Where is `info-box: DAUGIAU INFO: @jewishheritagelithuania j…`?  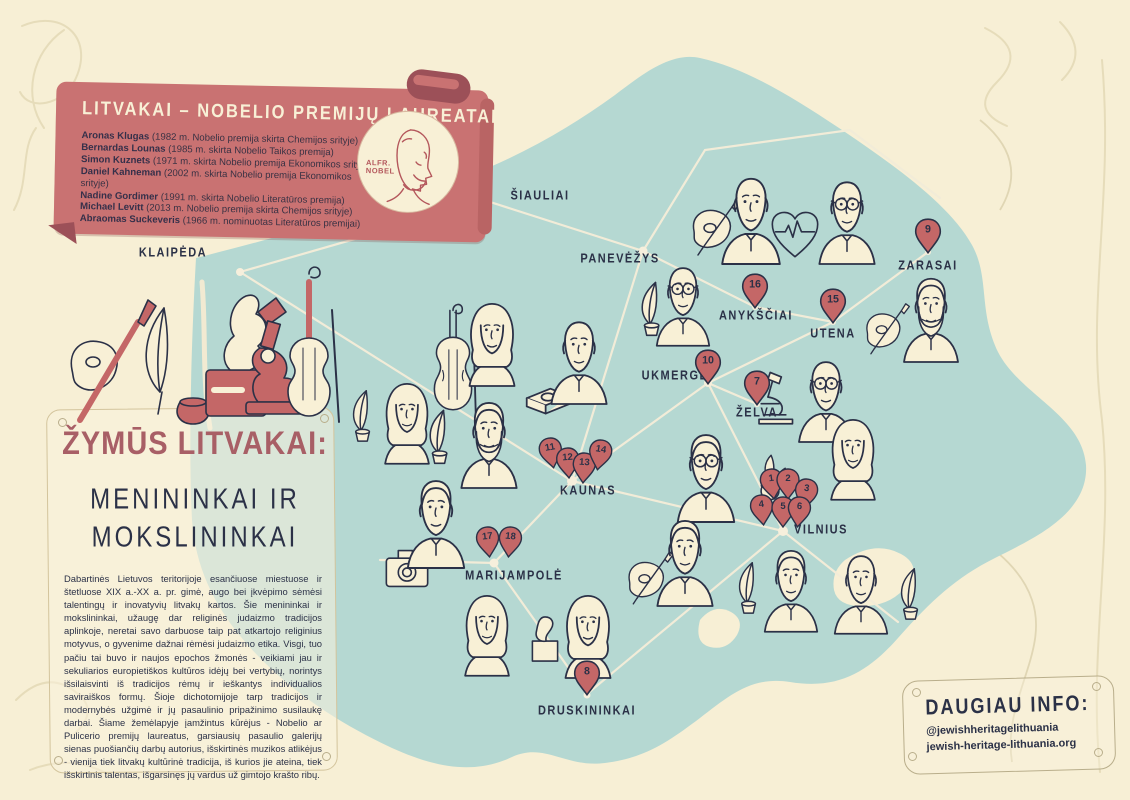 info-box: DAUGIAU INFO: @jewishheritagelithuania j… is located at coordinates (1009, 725).